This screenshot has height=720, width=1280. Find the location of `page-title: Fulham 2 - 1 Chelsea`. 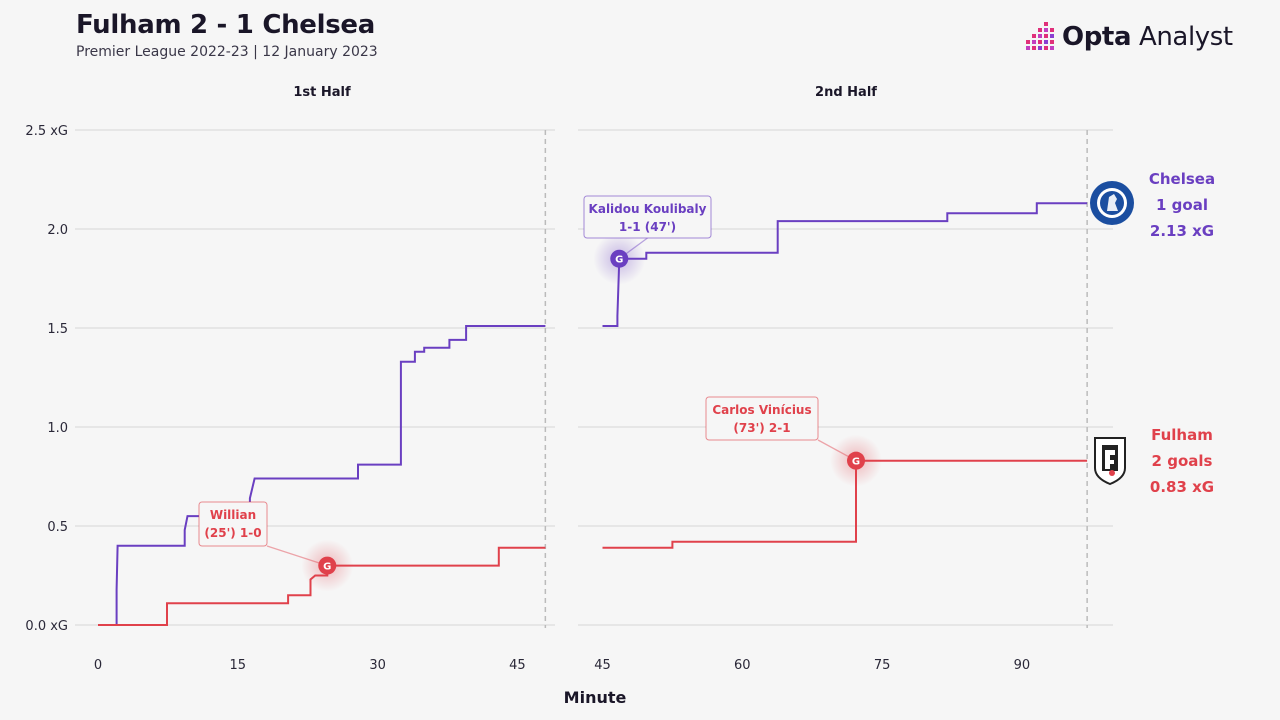

page-title: Fulham 2 - 1 Chelsea is located at coordinates (226, 25).